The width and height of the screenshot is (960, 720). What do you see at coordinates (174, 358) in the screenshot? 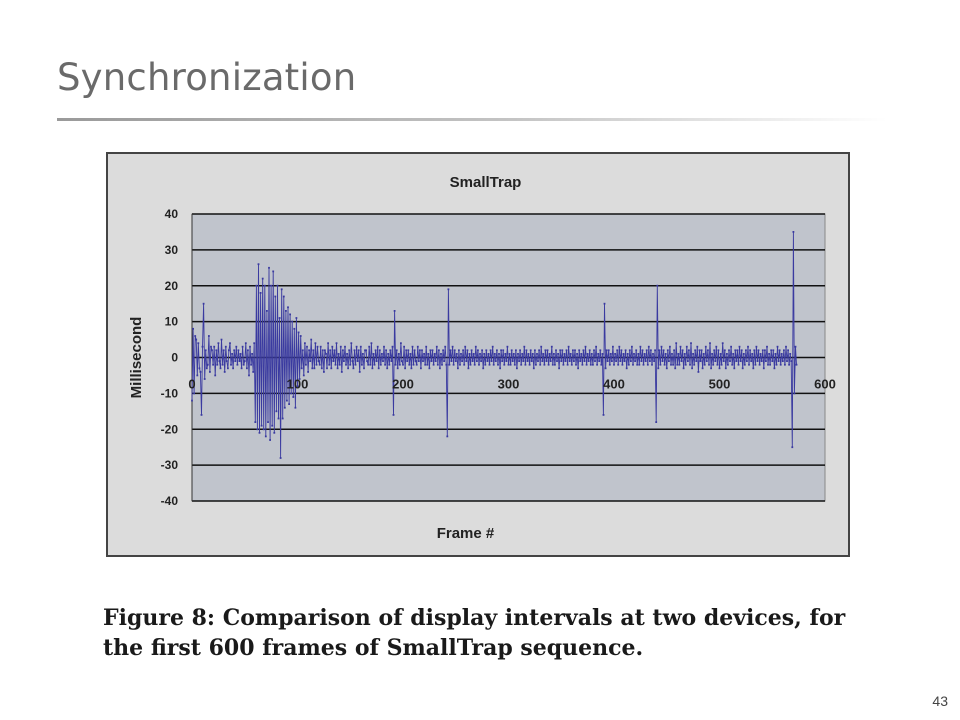
I see `y-tick-label: 0` at bounding box center [174, 358].